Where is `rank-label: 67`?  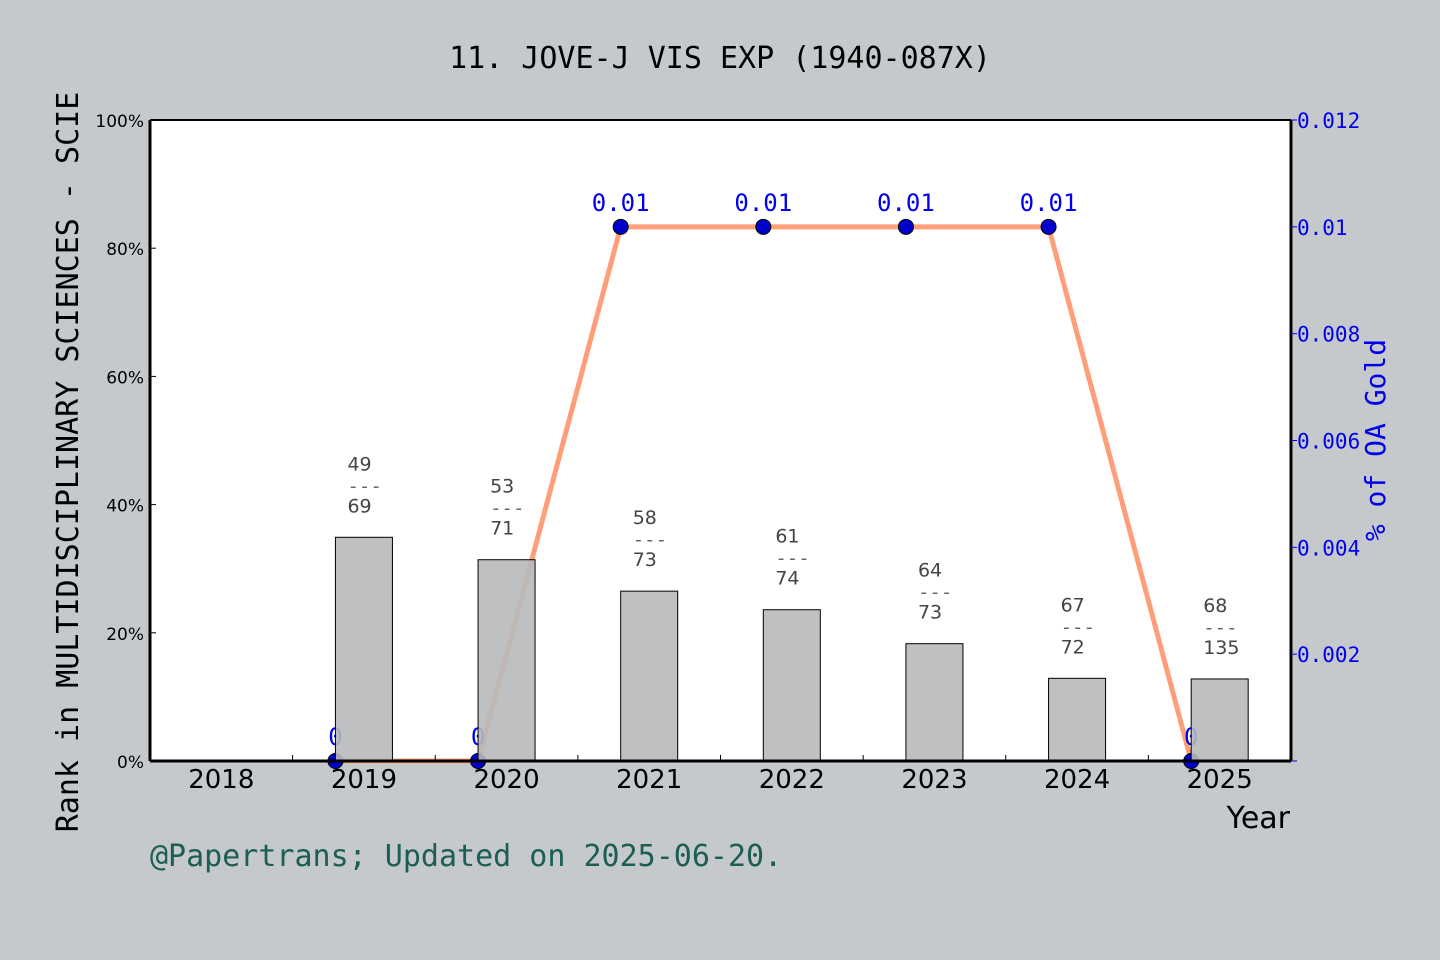 rank-label: 67 is located at coordinates (1073, 605).